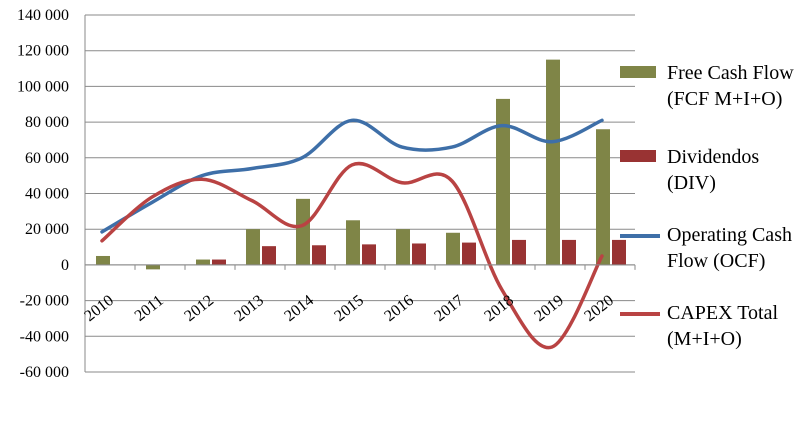  I want to click on x-tick-label: 2015, so click(349, 308).